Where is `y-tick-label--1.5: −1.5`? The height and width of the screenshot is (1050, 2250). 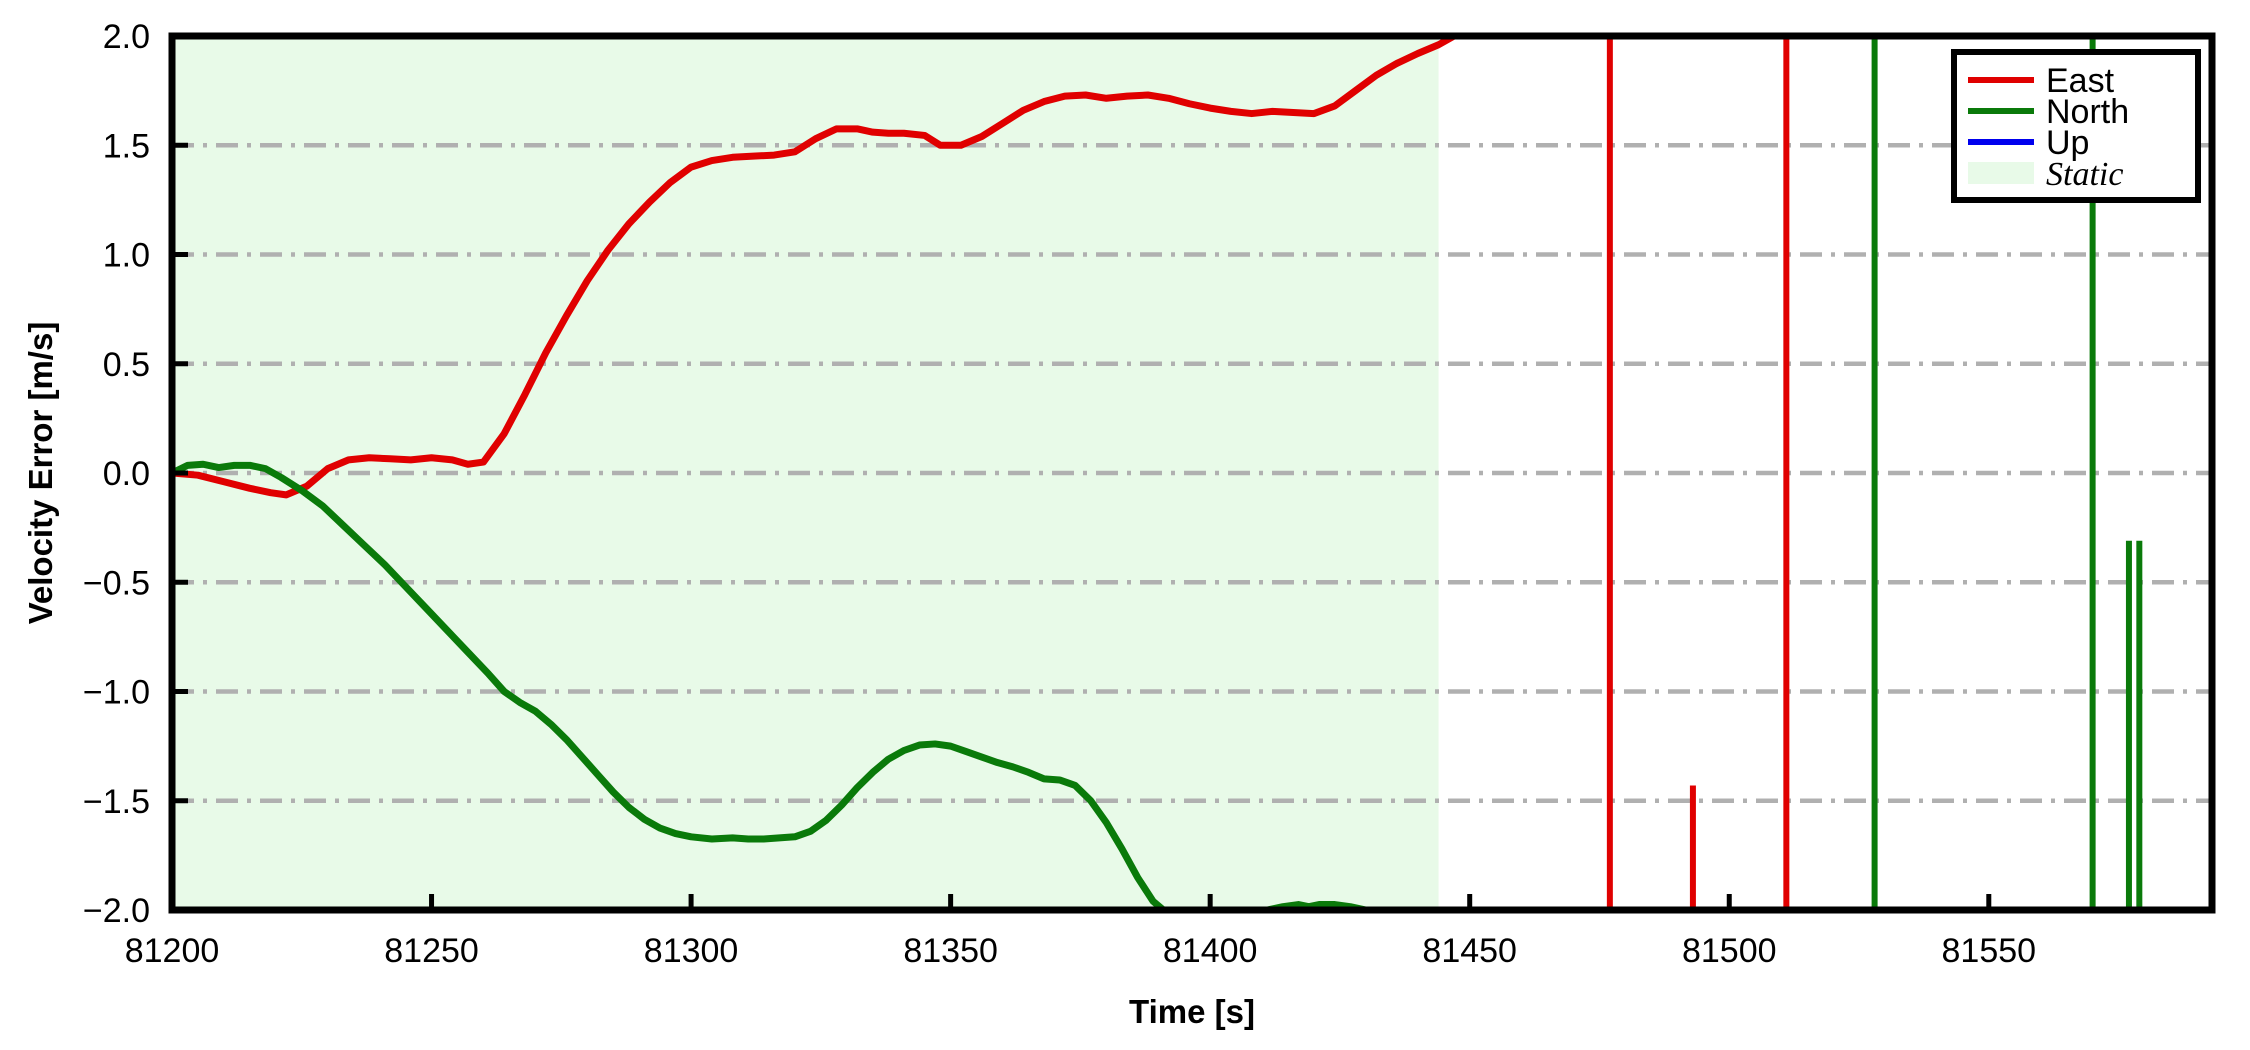 y-tick-label--1.5: −1.5 is located at coordinates (116, 802).